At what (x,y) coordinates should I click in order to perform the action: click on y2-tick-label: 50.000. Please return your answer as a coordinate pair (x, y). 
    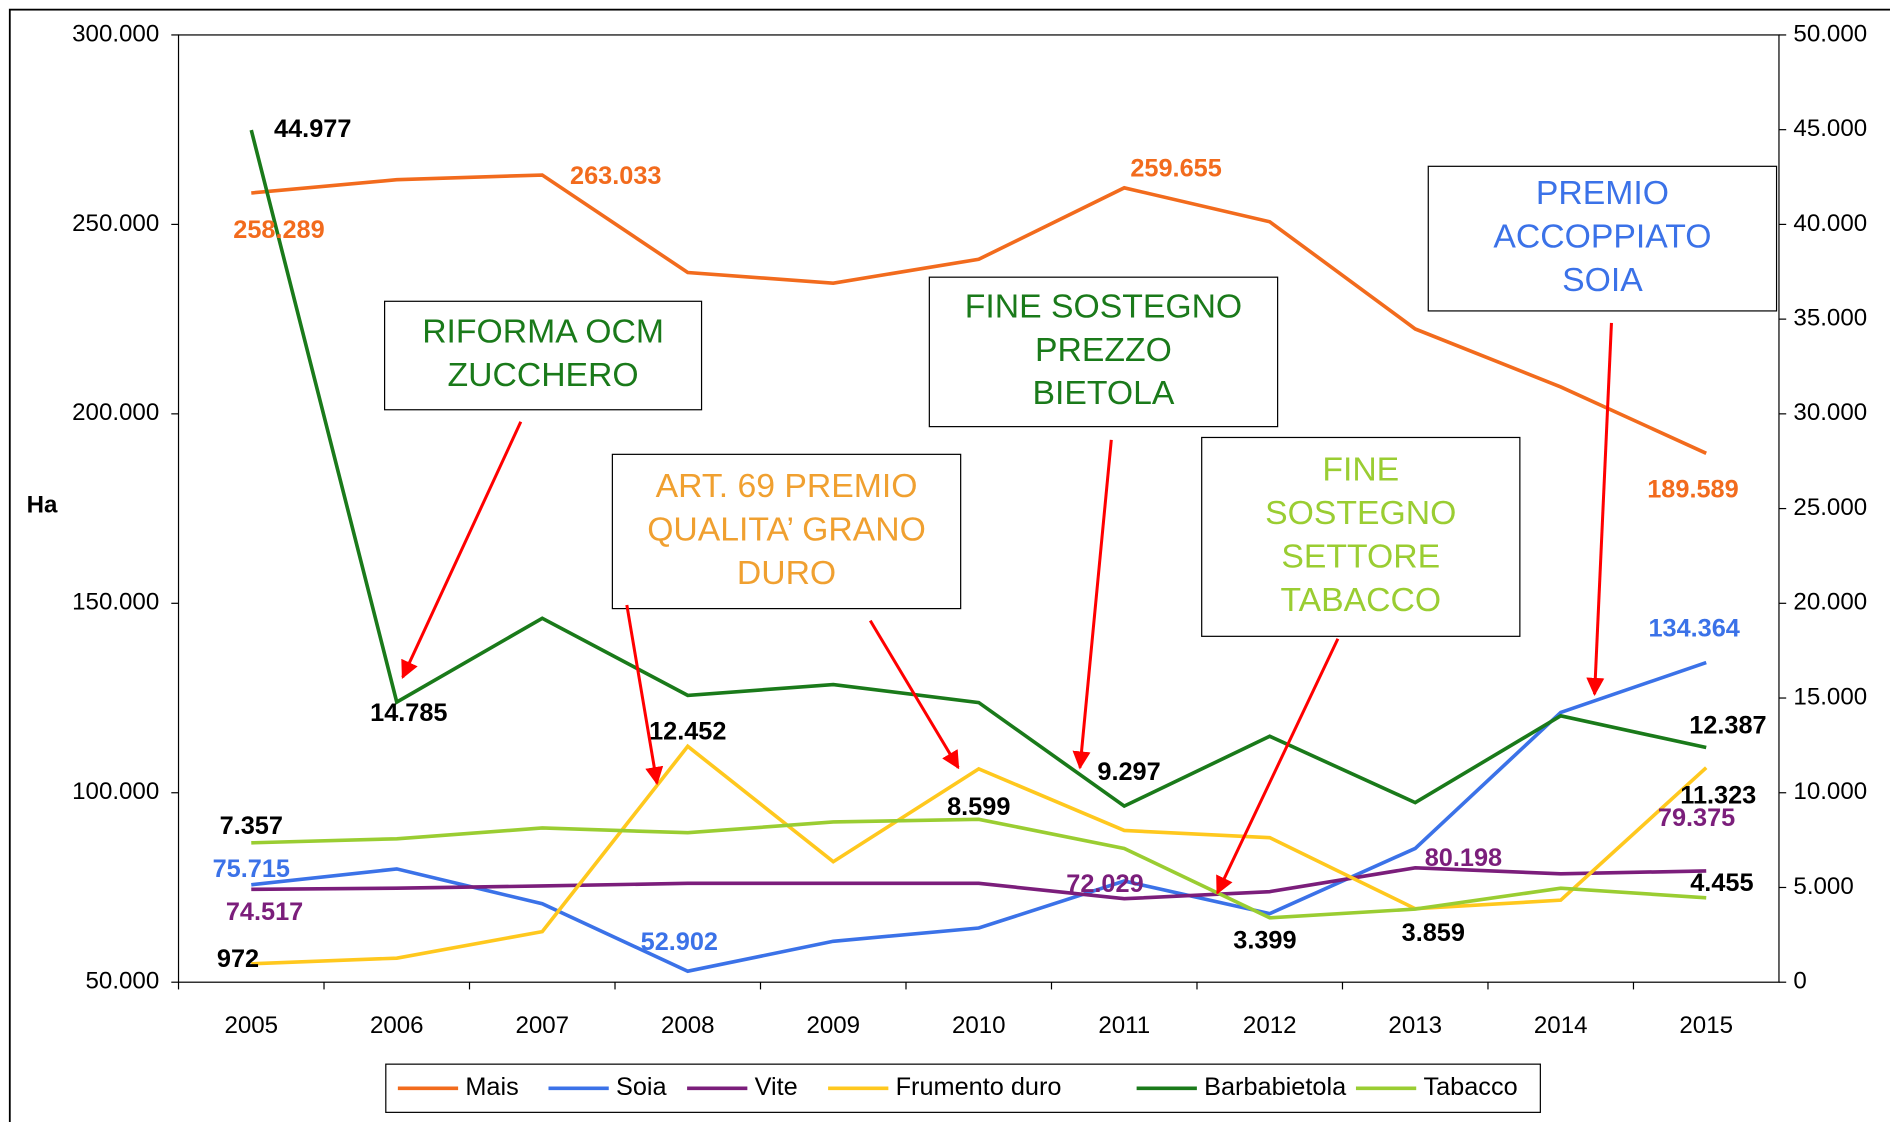
    Looking at the image, I should click on (1830, 33).